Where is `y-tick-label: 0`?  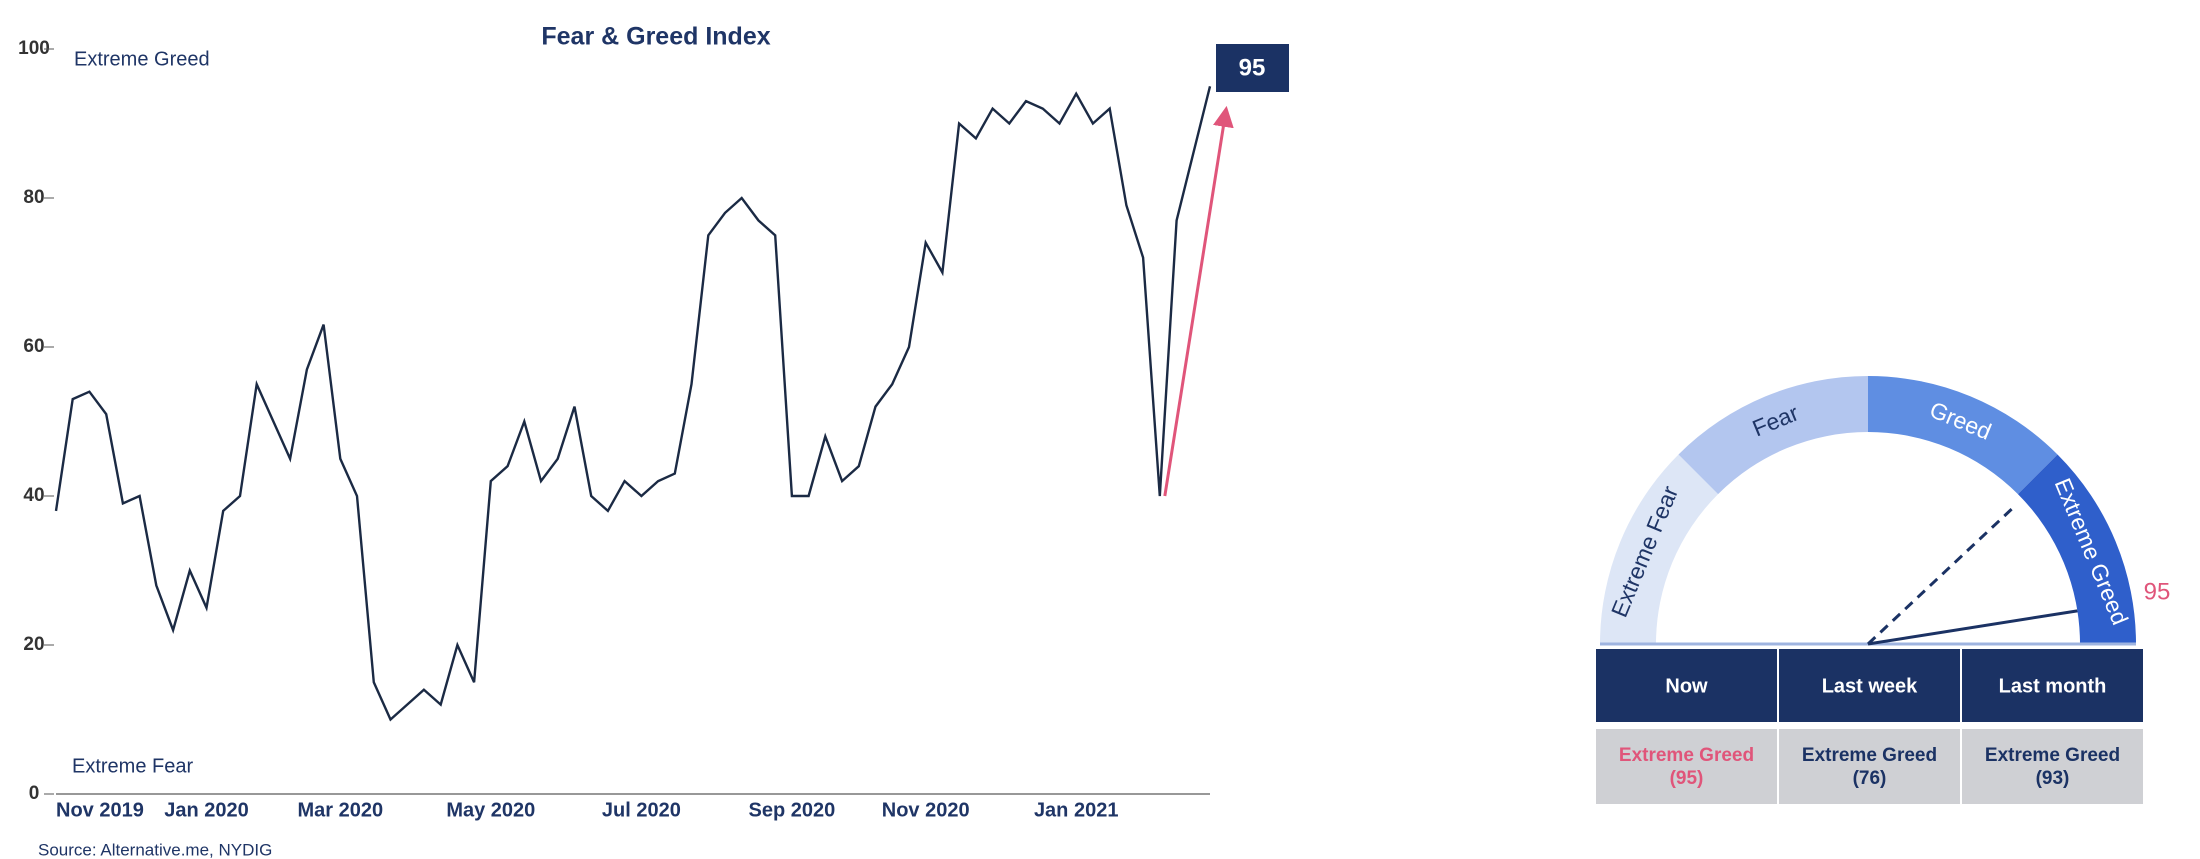 y-tick-label: 0 is located at coordinates (34, 793).